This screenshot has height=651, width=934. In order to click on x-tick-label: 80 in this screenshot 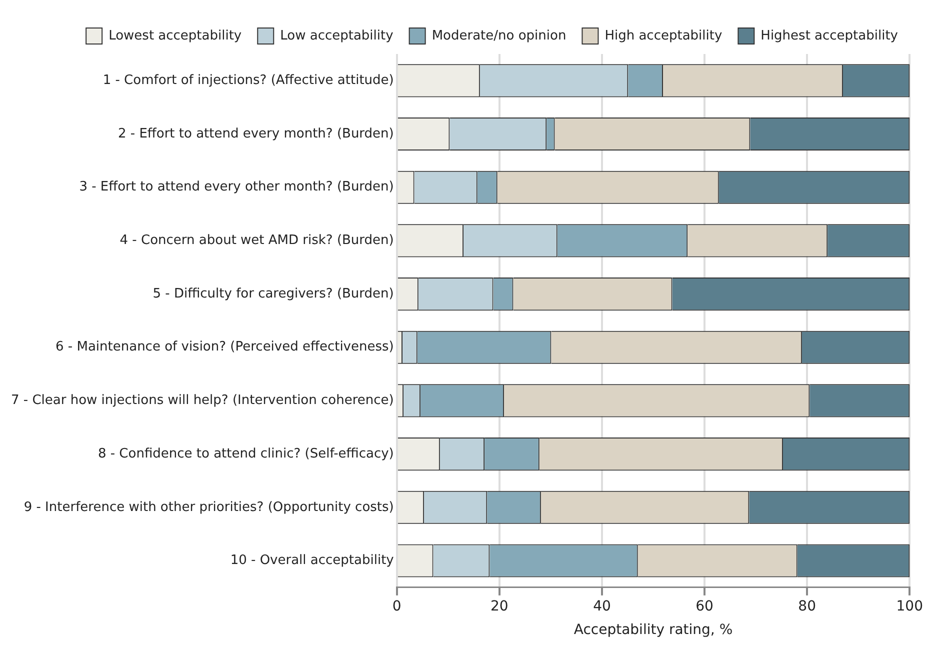, I will do `click(807, 606)`.